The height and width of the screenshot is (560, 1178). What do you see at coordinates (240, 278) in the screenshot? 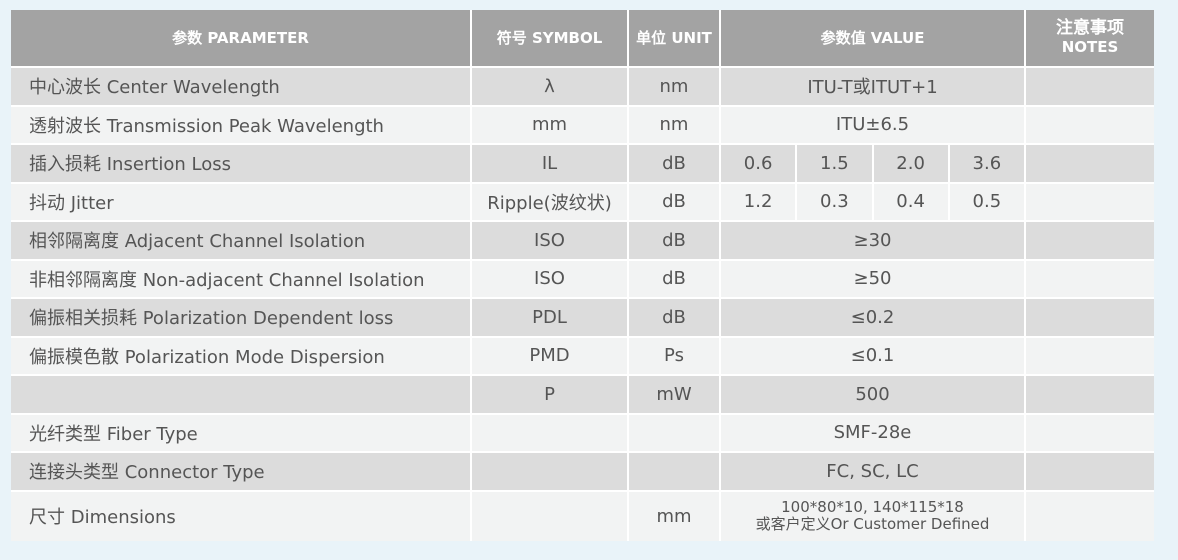
I see `parameter-cell: 非相邻隔离度 Non-adjacent Channel Isolation` at bounding box center [240, 278].